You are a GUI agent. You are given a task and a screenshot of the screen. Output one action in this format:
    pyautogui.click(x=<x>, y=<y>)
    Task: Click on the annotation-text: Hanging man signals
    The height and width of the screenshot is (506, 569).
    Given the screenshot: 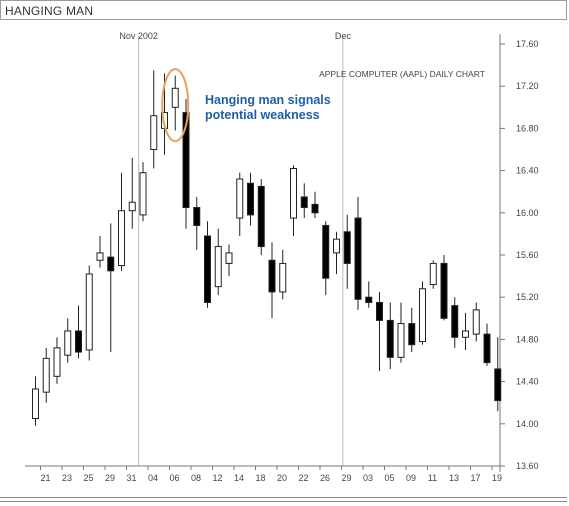 What is the action you would take?
    pyautogui.click(x=268, y=100)
    